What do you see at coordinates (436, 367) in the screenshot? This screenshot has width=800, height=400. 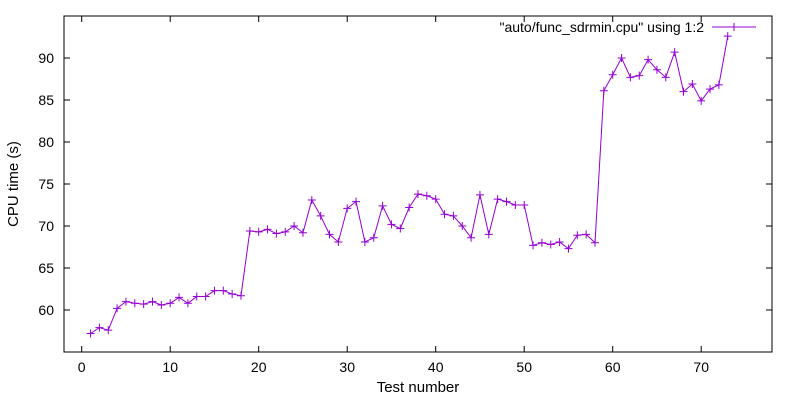 I see `x-tick-label: 40` at bounding box center [436, 367].